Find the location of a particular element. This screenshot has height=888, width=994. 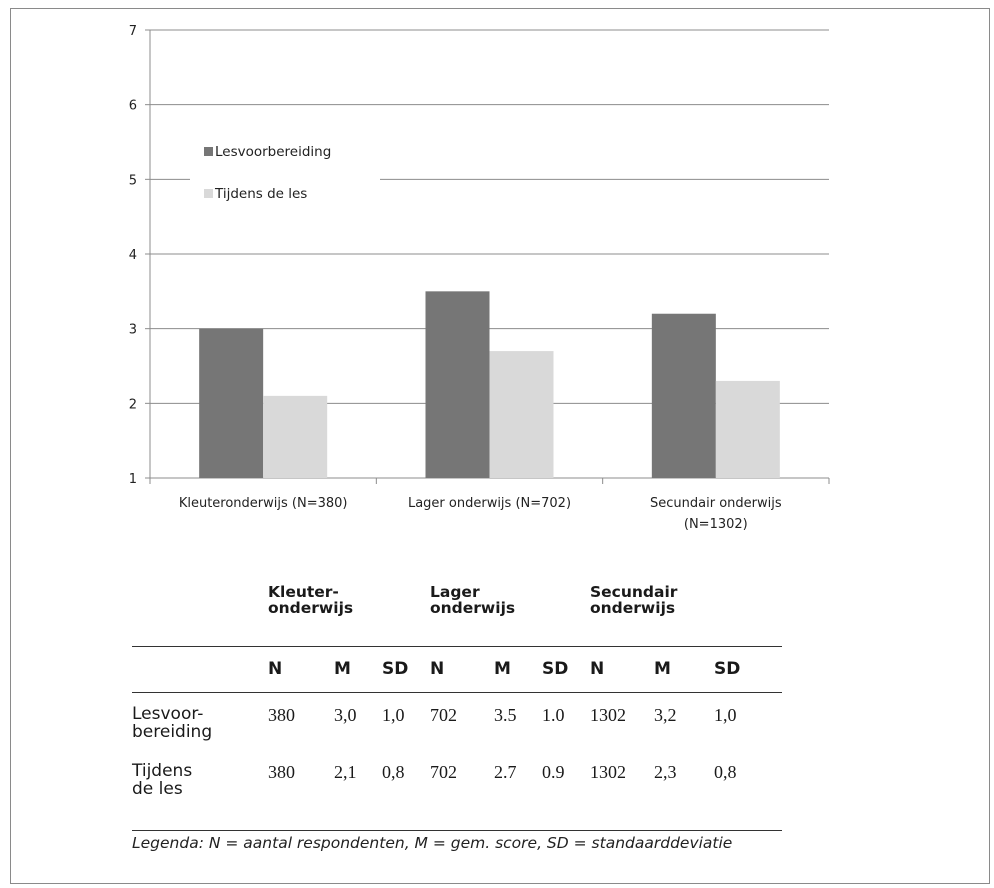

x-category-label: (N=1302) is located at coordinates (716, 524).